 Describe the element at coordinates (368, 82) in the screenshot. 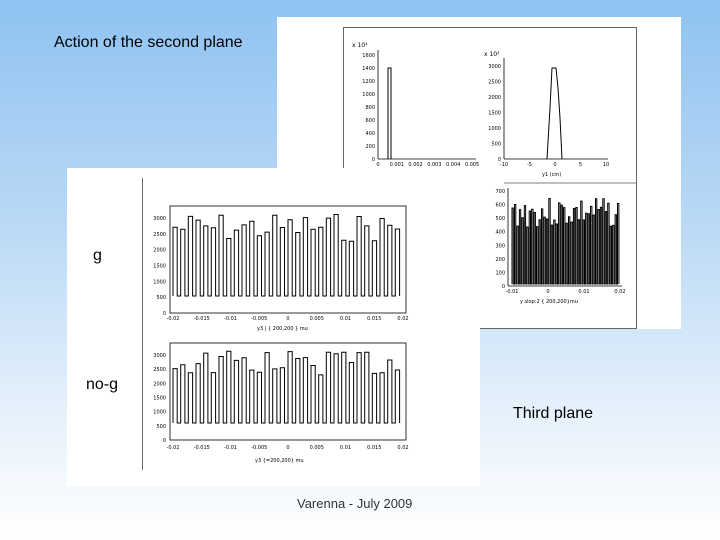

I see `y-tick-label: 1200` at that location.